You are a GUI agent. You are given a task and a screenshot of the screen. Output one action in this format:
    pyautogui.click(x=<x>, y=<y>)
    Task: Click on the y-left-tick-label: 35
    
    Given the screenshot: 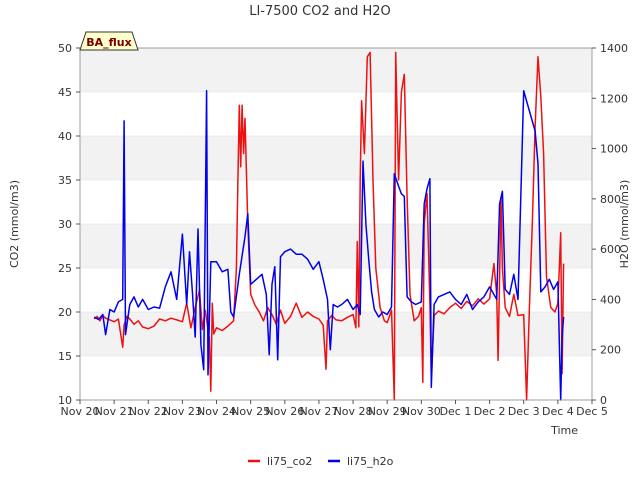 What is the action you would take?
    pyautogui.click(x=65, y=180)
    